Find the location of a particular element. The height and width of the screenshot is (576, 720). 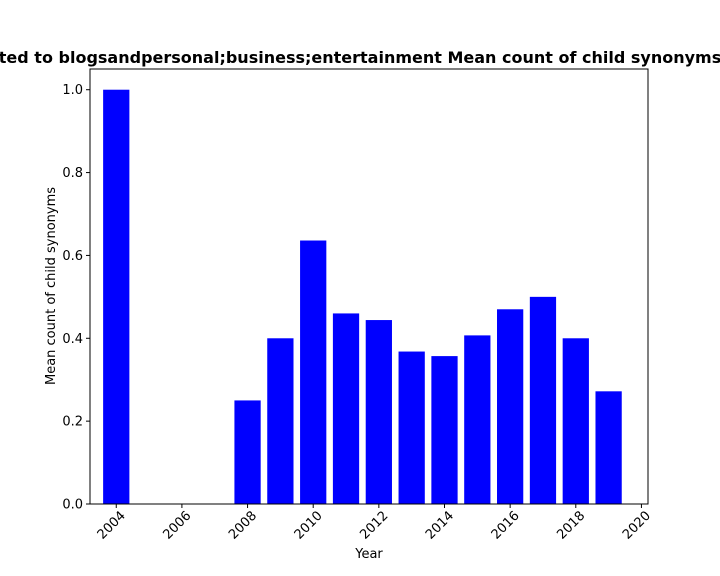

bar-2017 is located at coordinates (543, 400).